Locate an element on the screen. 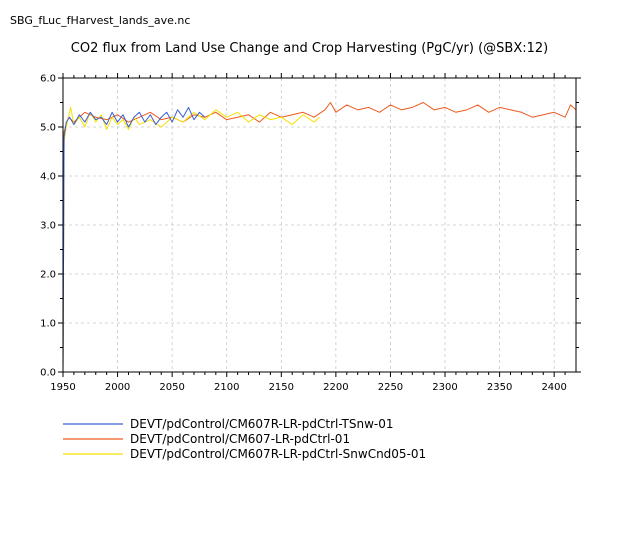 Image resolution: width=619 pixels, height=534 pixels. x-tick-label: 2200 is located at coordinates (335, 387).